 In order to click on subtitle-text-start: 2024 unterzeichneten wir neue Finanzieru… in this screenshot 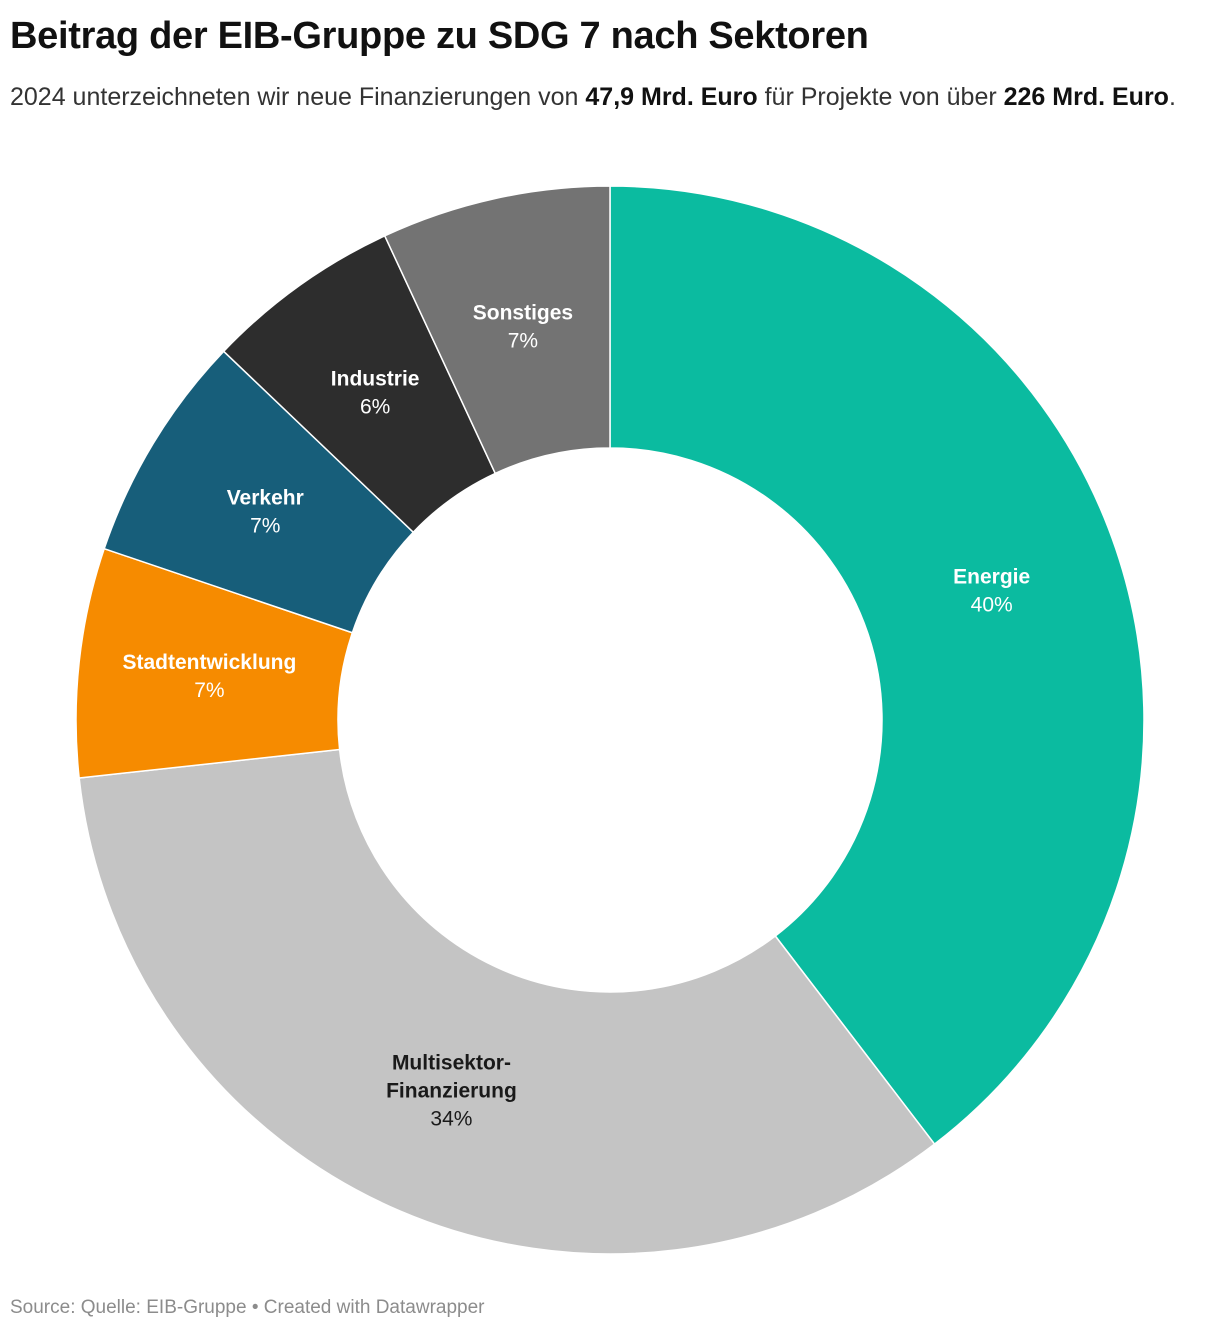, I will do `click(298, 97)`.